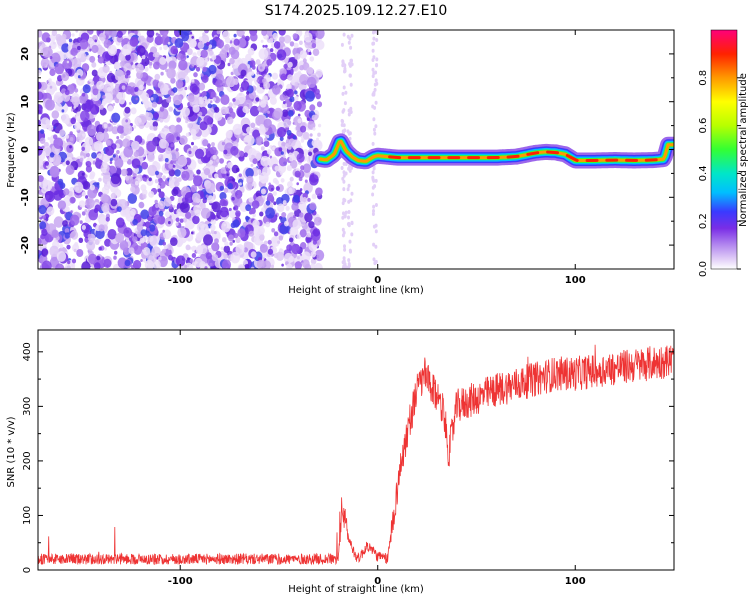 The image size is (750, 600). Describe the element at coordinates (356, 290) in the screenshot. I see `spectrogram-x-axis-label: Height of straight line (km)` at that location.